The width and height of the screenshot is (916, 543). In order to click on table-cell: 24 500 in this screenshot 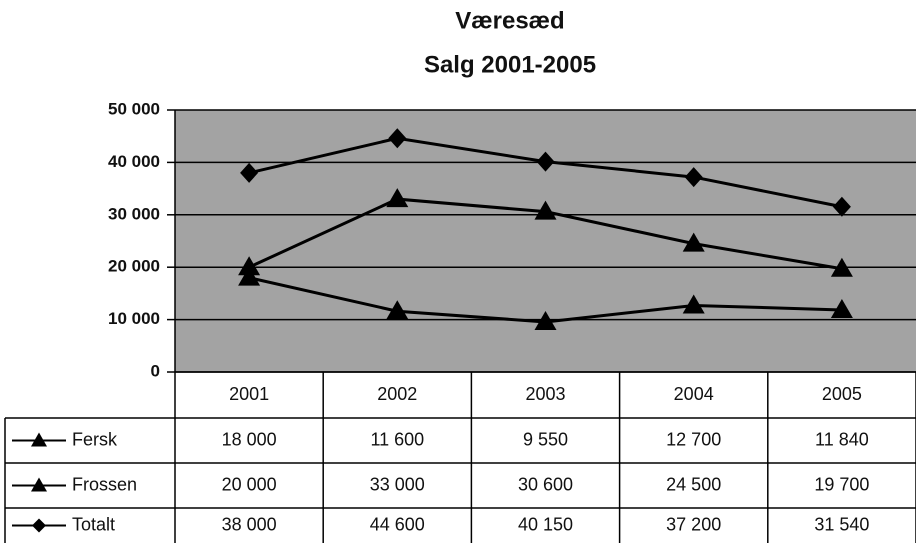, I will do `click(693, 484)`.